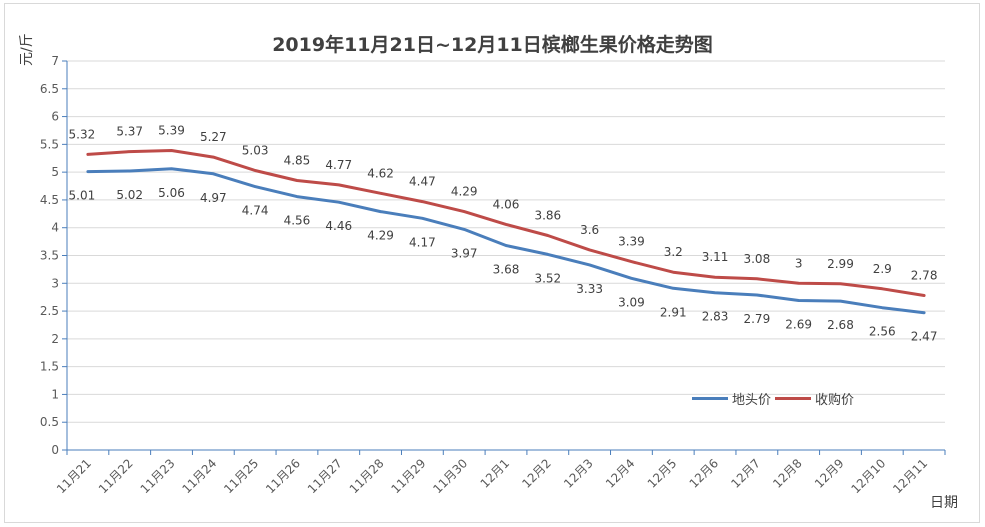  Describe the element at coordinates (49, 367) in the screenshot. I see `y-tick-label: 1.5` at that location.